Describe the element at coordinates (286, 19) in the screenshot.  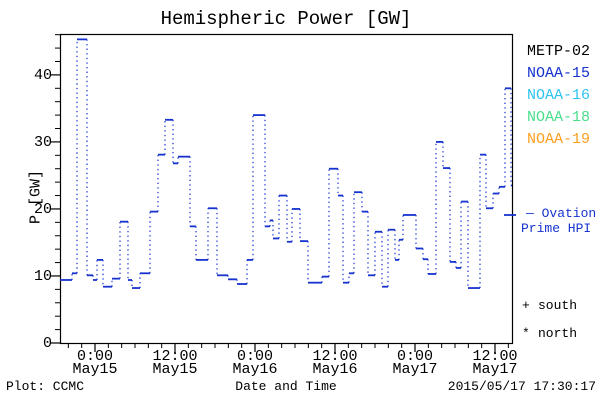
I see `chart-title: Hemispheric Power [GW]` at that location.